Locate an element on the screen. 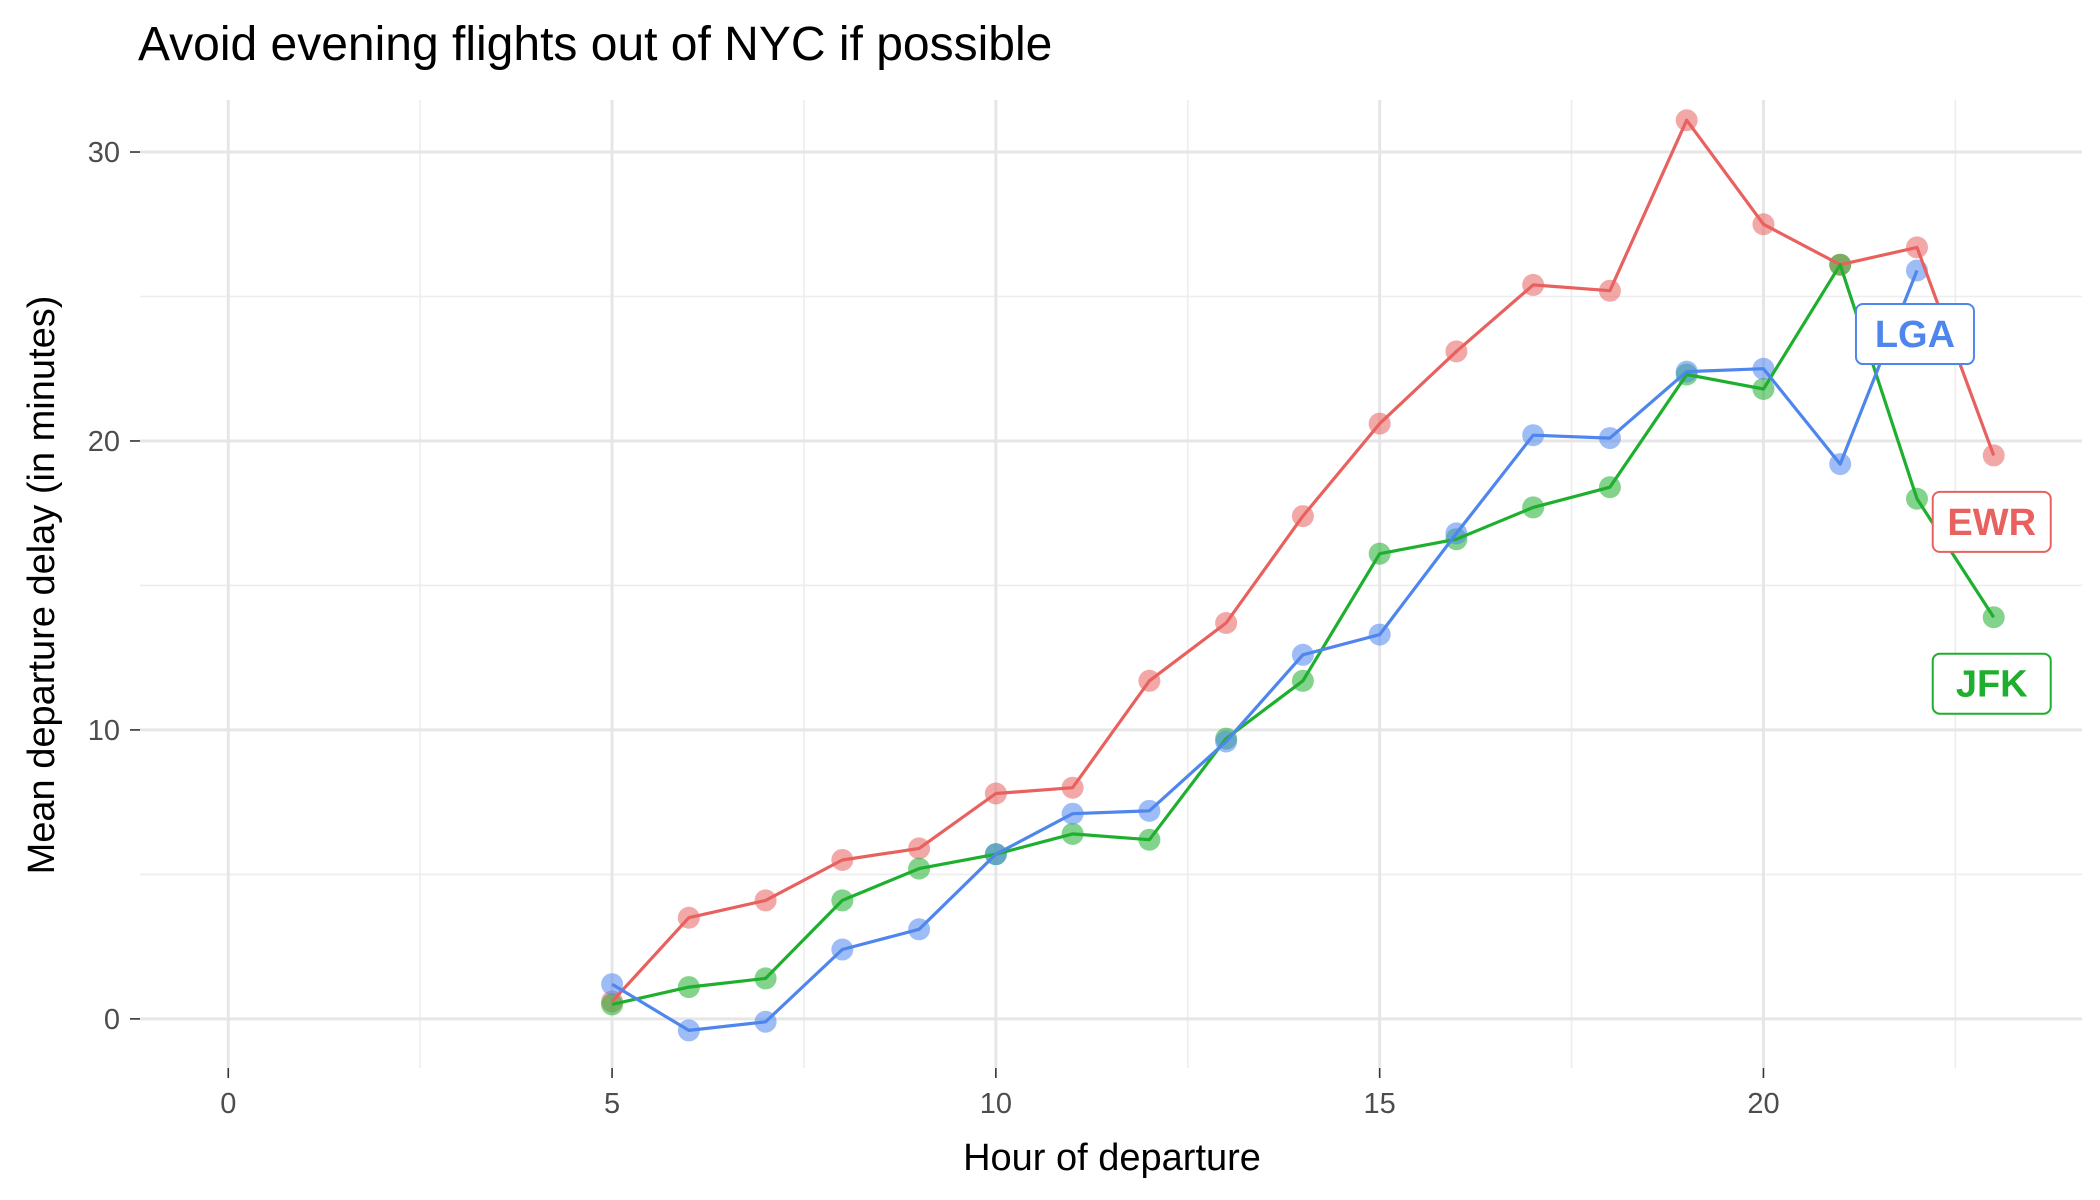 Image resolution: width=2100 pixels, height=1200 pixels. label-box-jfk is located at coordinates (1991, 683).